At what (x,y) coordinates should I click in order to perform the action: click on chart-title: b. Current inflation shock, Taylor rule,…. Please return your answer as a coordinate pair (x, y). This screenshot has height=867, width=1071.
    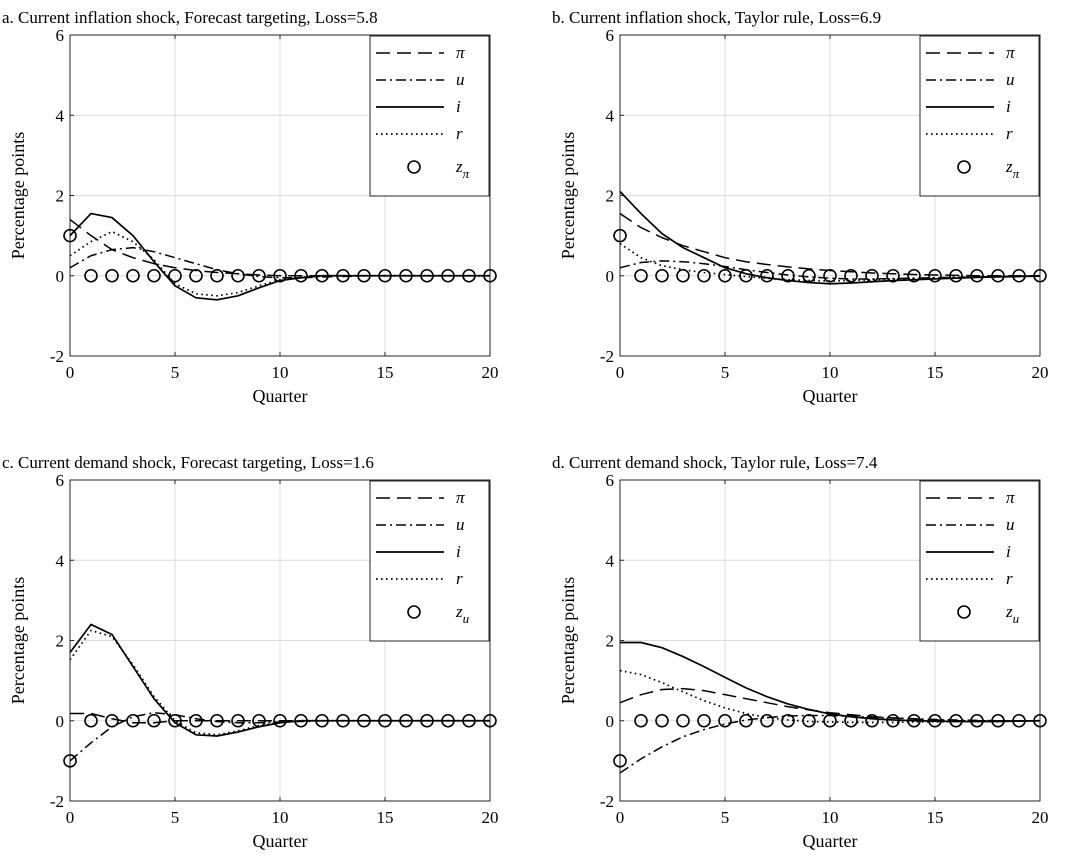
    Looking at the image, I should click on (716, 17).